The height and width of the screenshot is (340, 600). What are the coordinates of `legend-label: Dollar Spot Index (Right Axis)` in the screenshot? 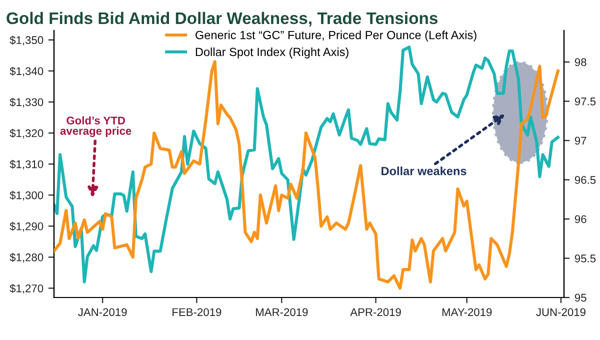 It's located at (272, 52).